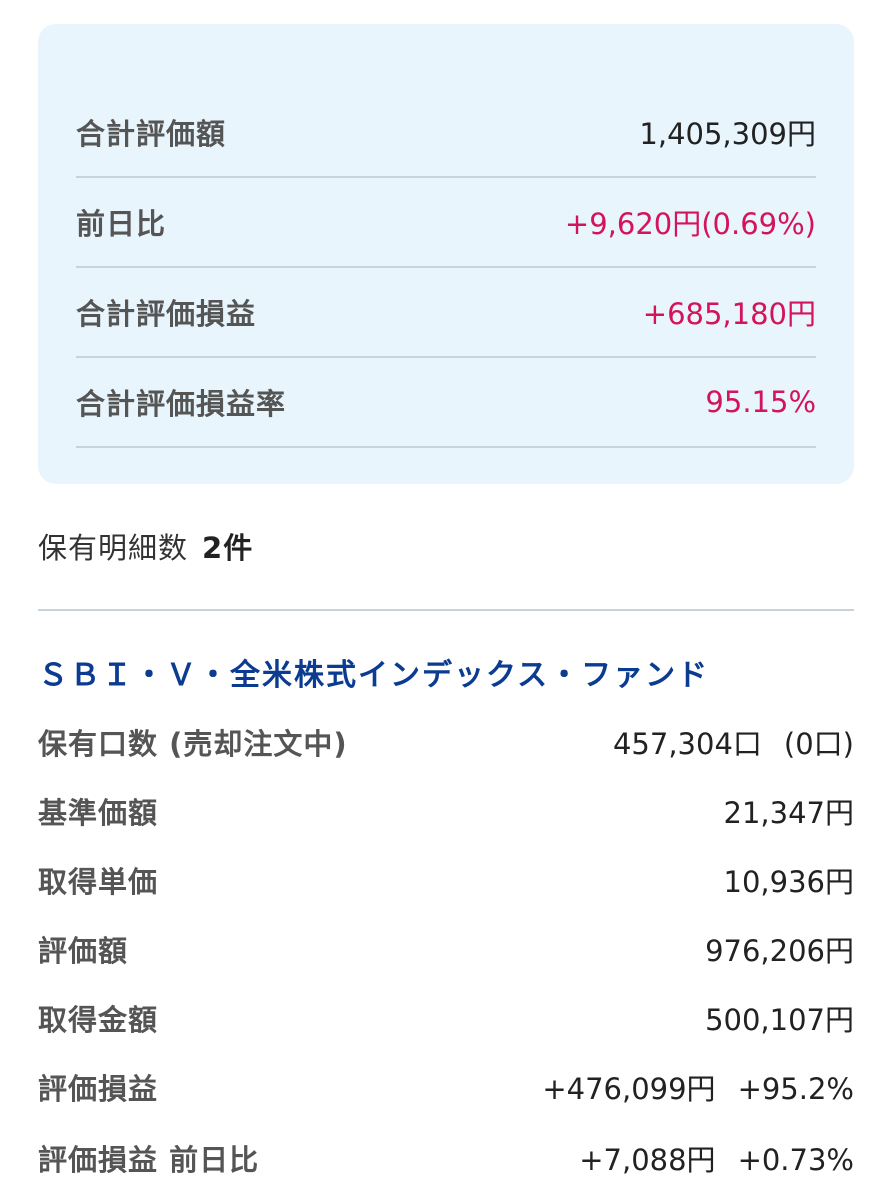 This screenshot has height=1200, width=892. Describe the element at coordinates (446, 403) in the screenshot. I see `summary-row-total-gain-rate: 合計評価損益率 95.15%` at that location.